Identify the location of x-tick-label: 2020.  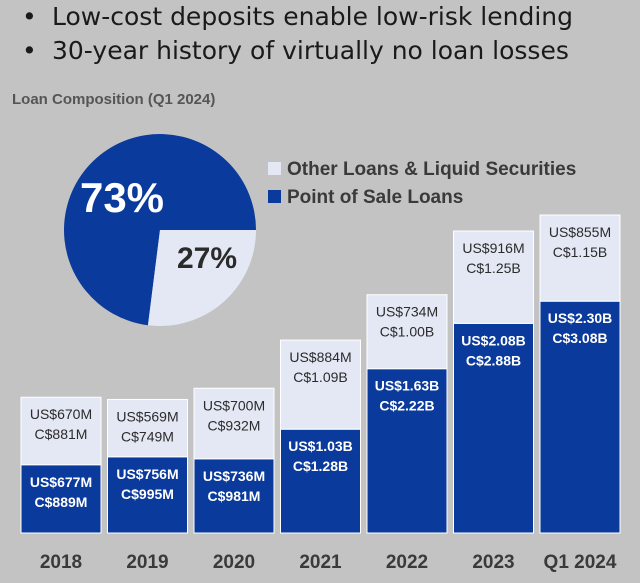
(234, 562).